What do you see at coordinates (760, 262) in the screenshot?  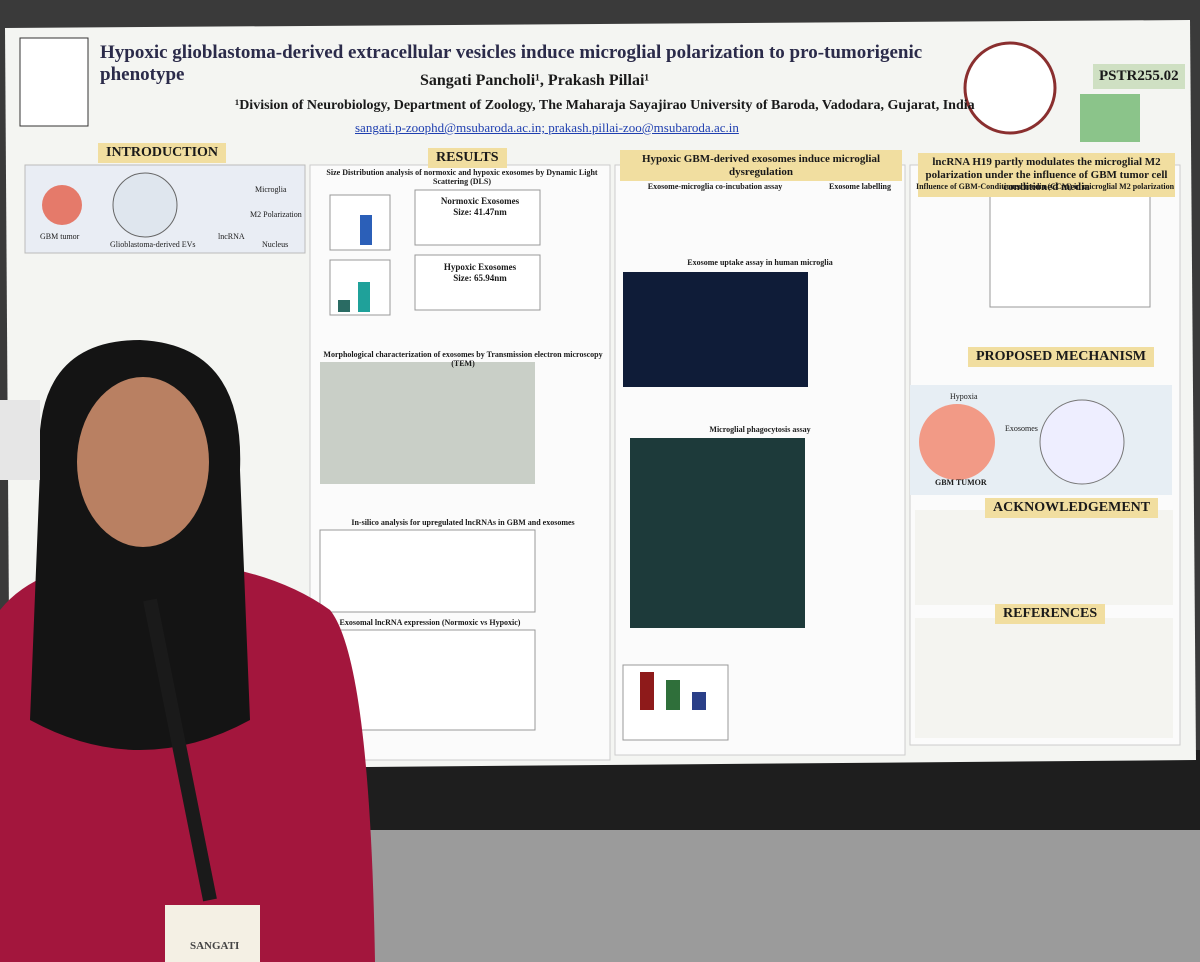 I see `subheading: Exosome uptake assay in human microglia` at bounding box center [760, 262].